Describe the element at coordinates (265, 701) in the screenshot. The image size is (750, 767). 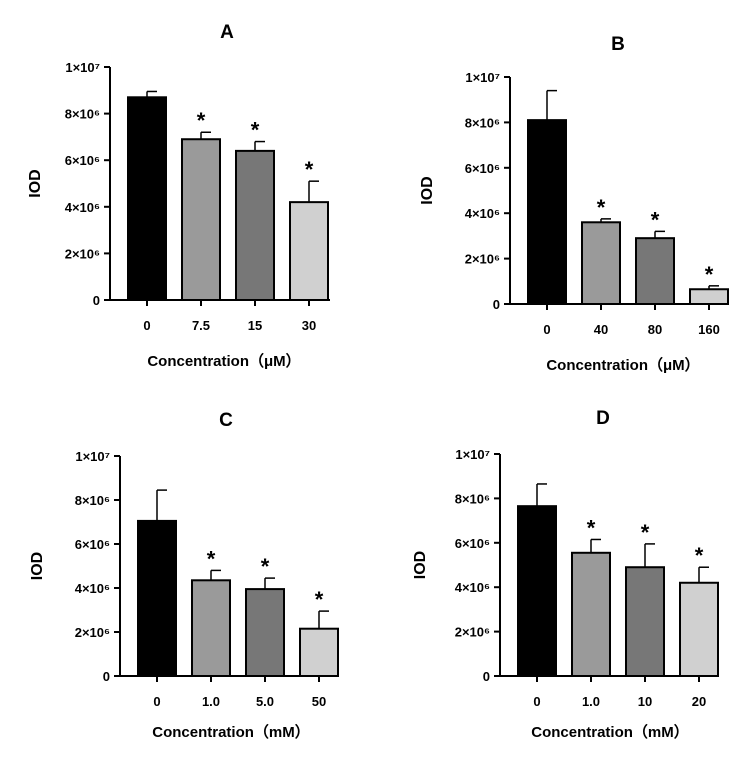
I see `x-tick-label: 5.0` at that location.